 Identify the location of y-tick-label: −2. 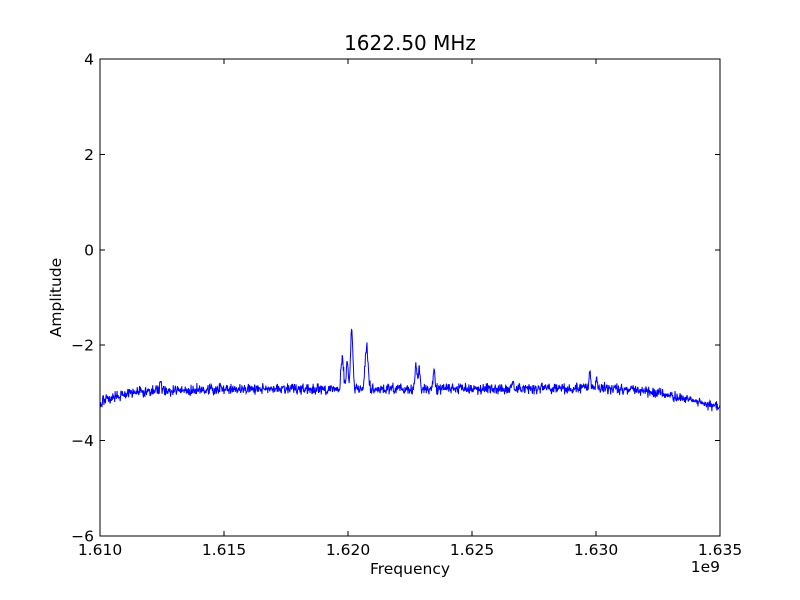
(82, 346).